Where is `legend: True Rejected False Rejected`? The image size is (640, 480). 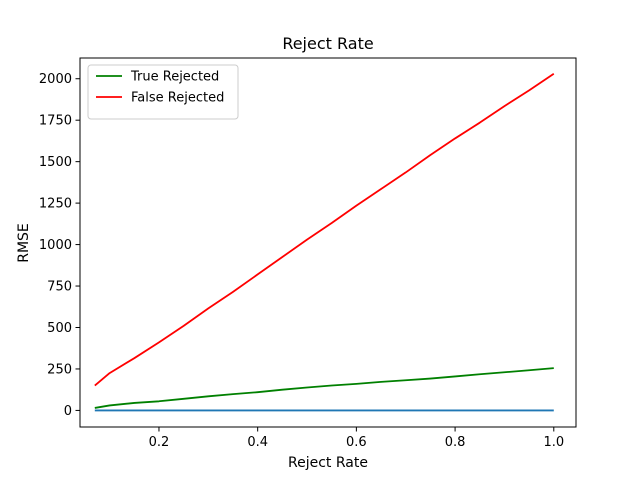
legend: True Rejected False Rejected is located at coordinates (163, 92).